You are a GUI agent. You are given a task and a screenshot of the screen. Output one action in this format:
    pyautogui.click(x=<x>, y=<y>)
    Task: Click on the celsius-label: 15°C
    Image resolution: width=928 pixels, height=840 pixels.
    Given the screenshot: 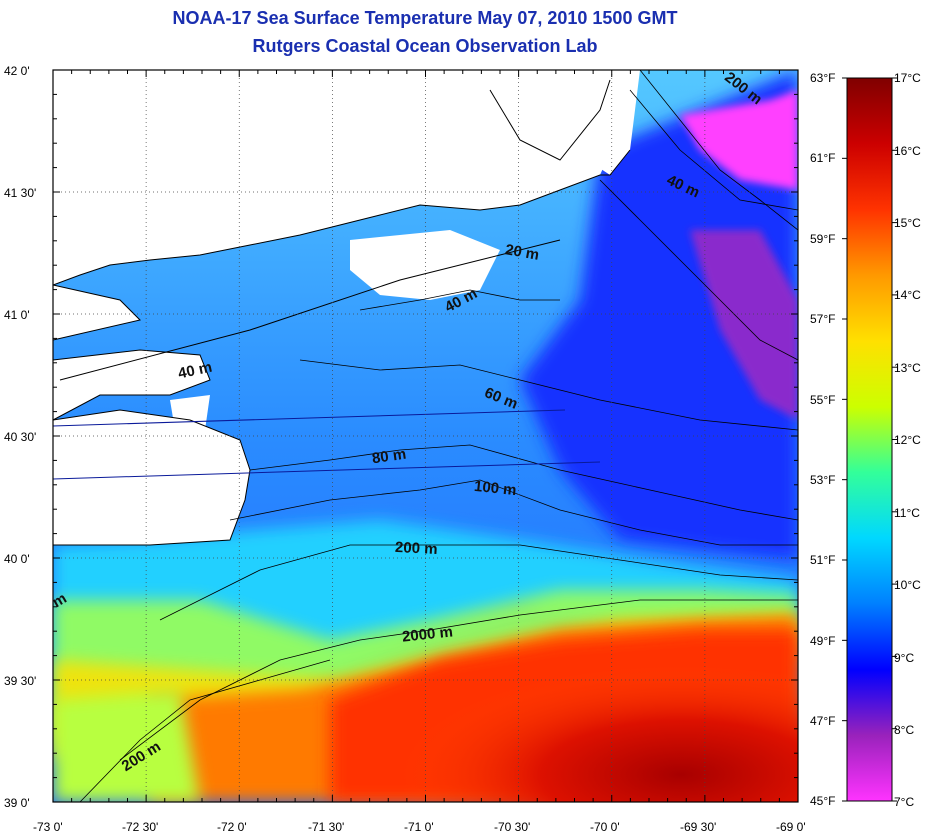 What is the action you would take?
    pyautogui.click(x=907, y=223)
    